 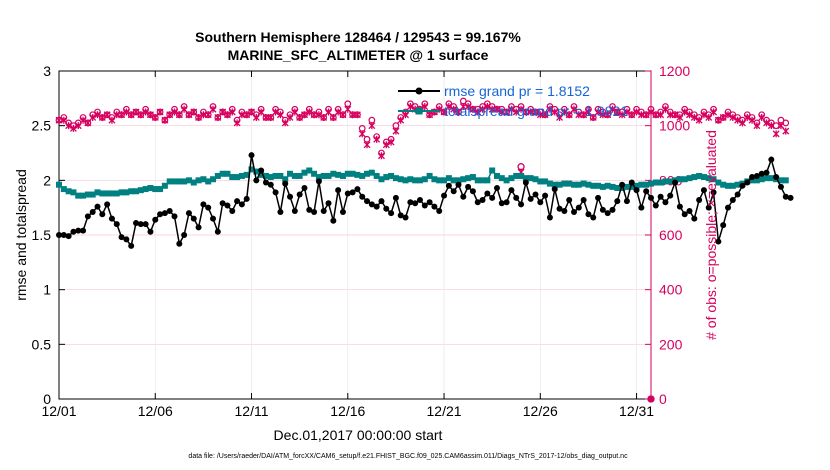 What do you see at coordinates (540, 411) in the screenshot?
I see `x-tick-label: 12/26` at bounding box center [540, 411].